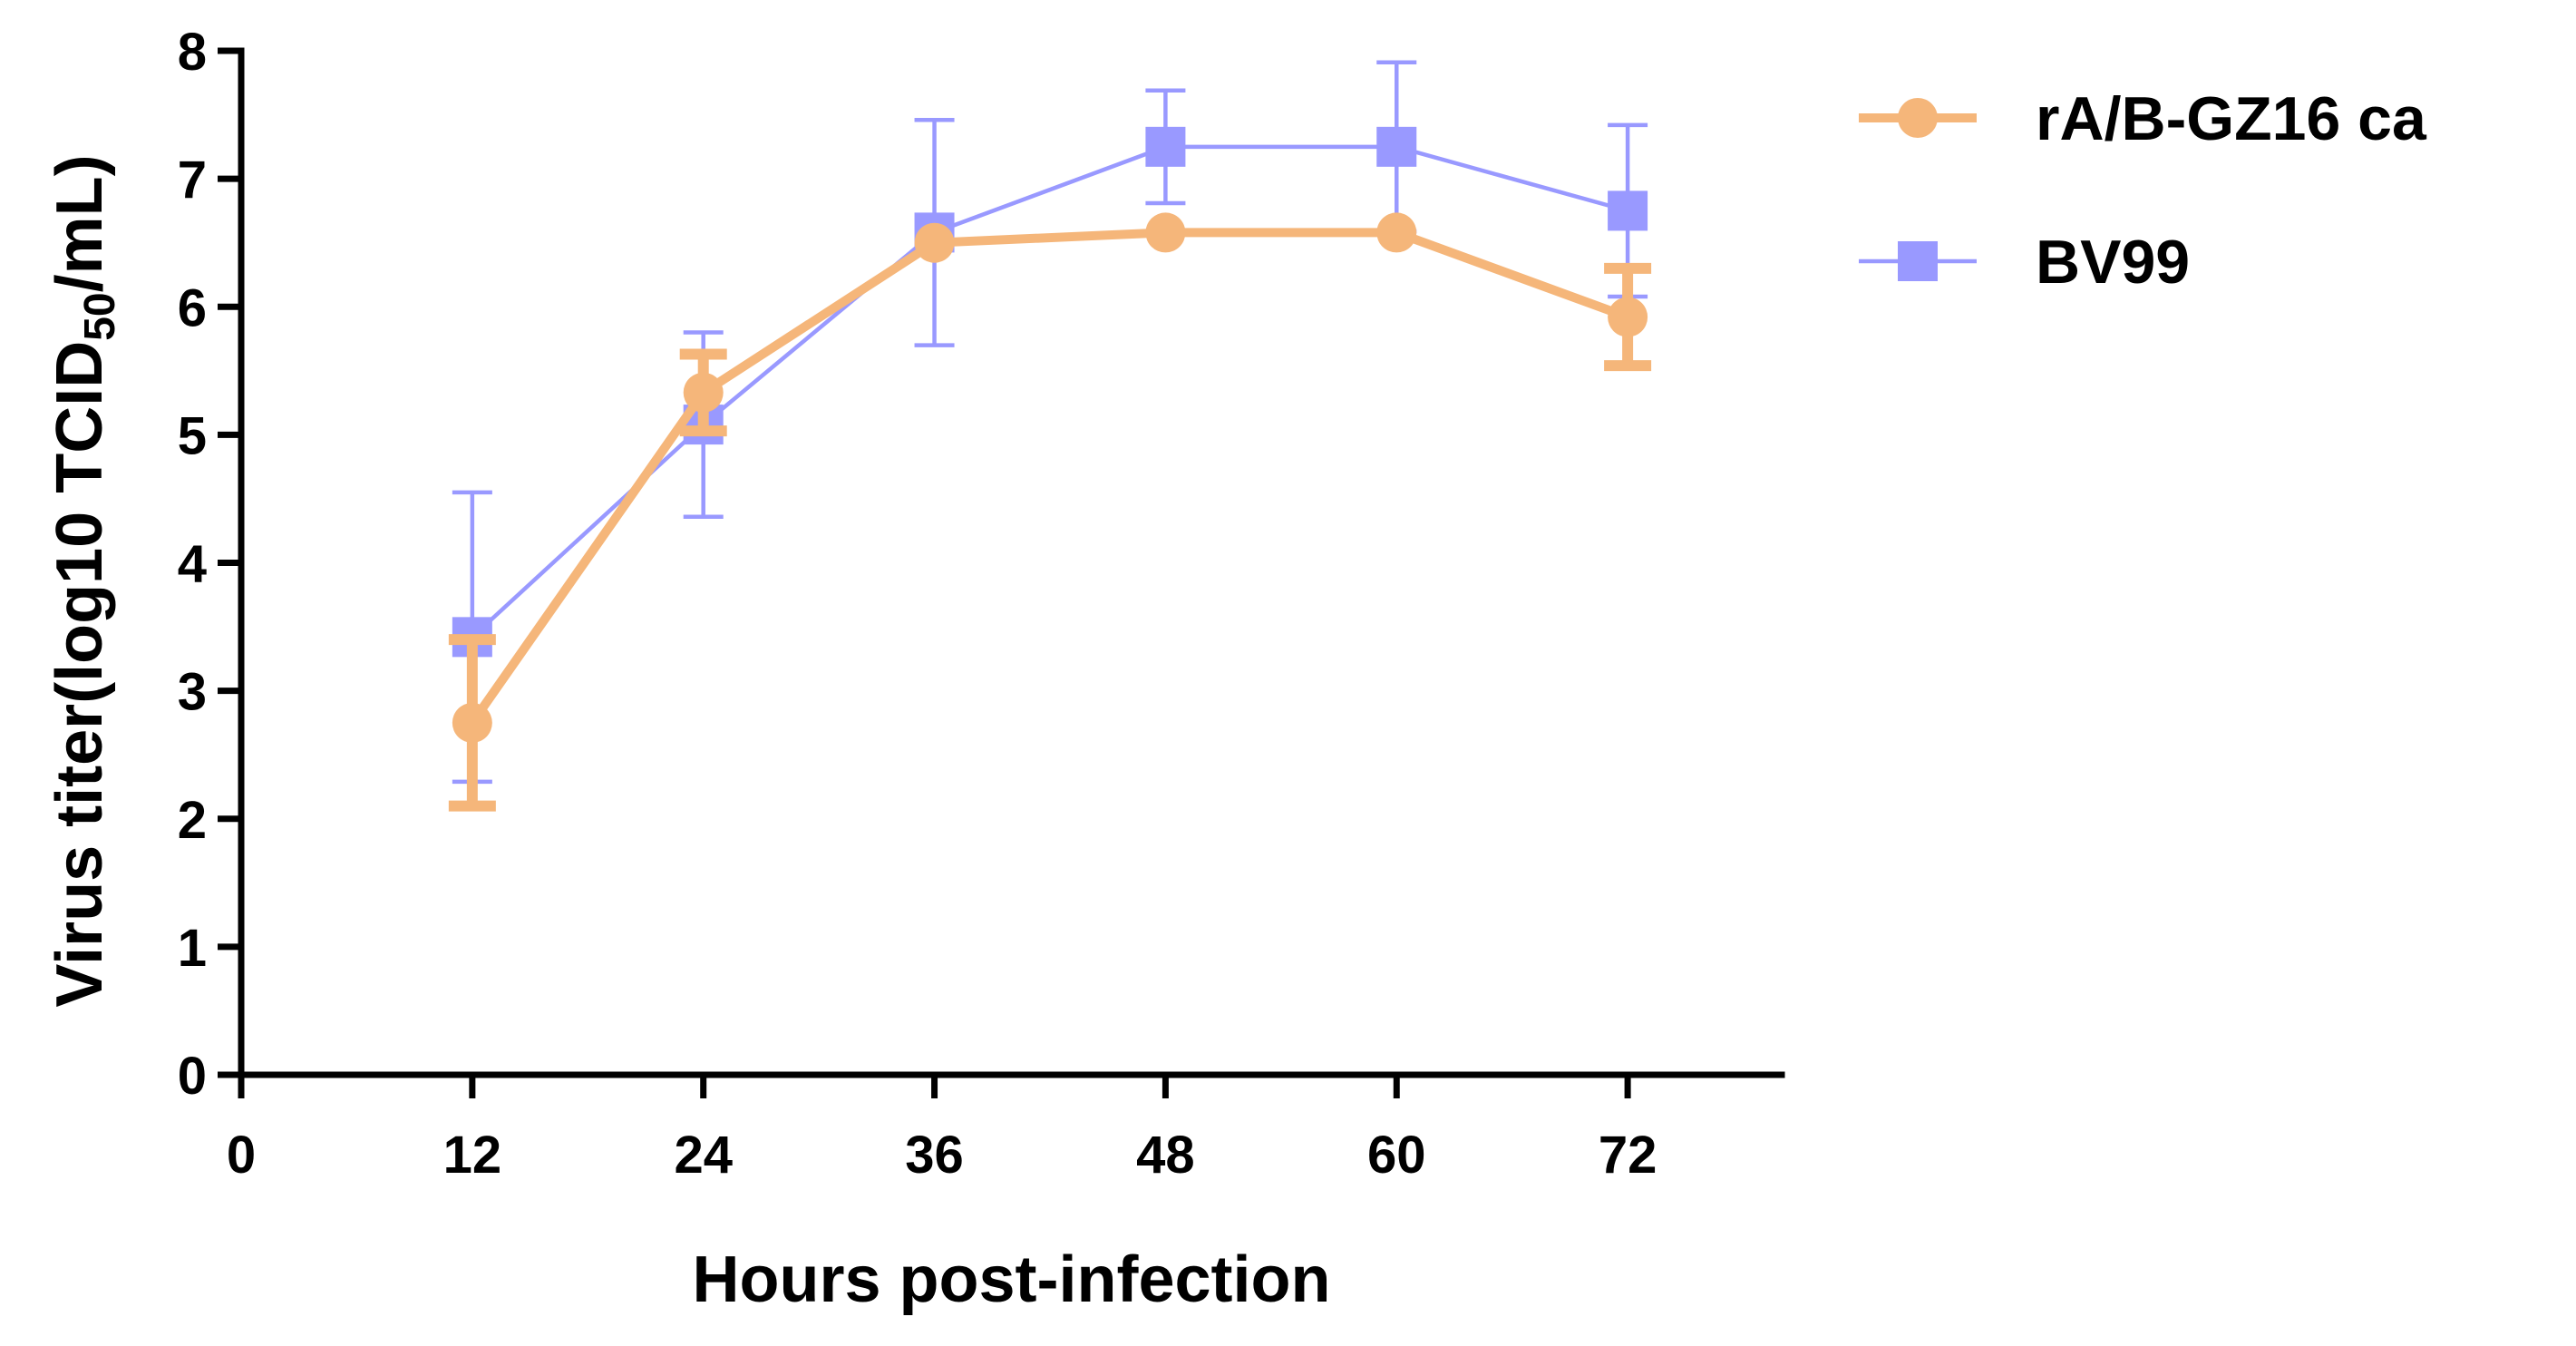  What do you see at coordinates (192, 180) in the screenshot?
I see `y-tick-label-7: 7` at bounding box center [192, 180].